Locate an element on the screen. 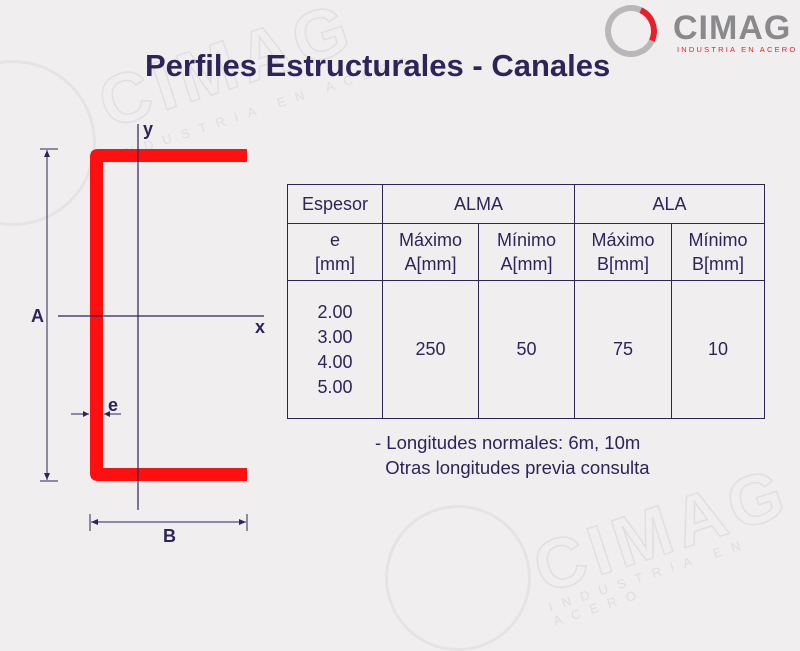  cell-ala-min: 10 is located at coordinates (718, 349).